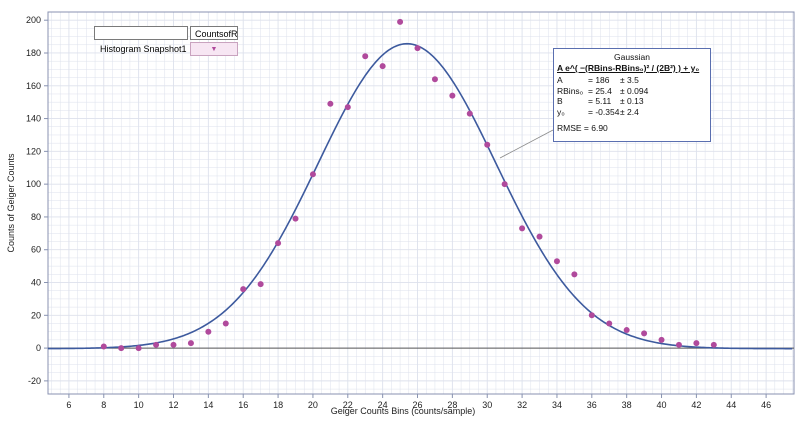  What do you see at coordinates (36, 250) in the screenshot?
I see `y-tick-label: 60` at bounding box center [36, 250].